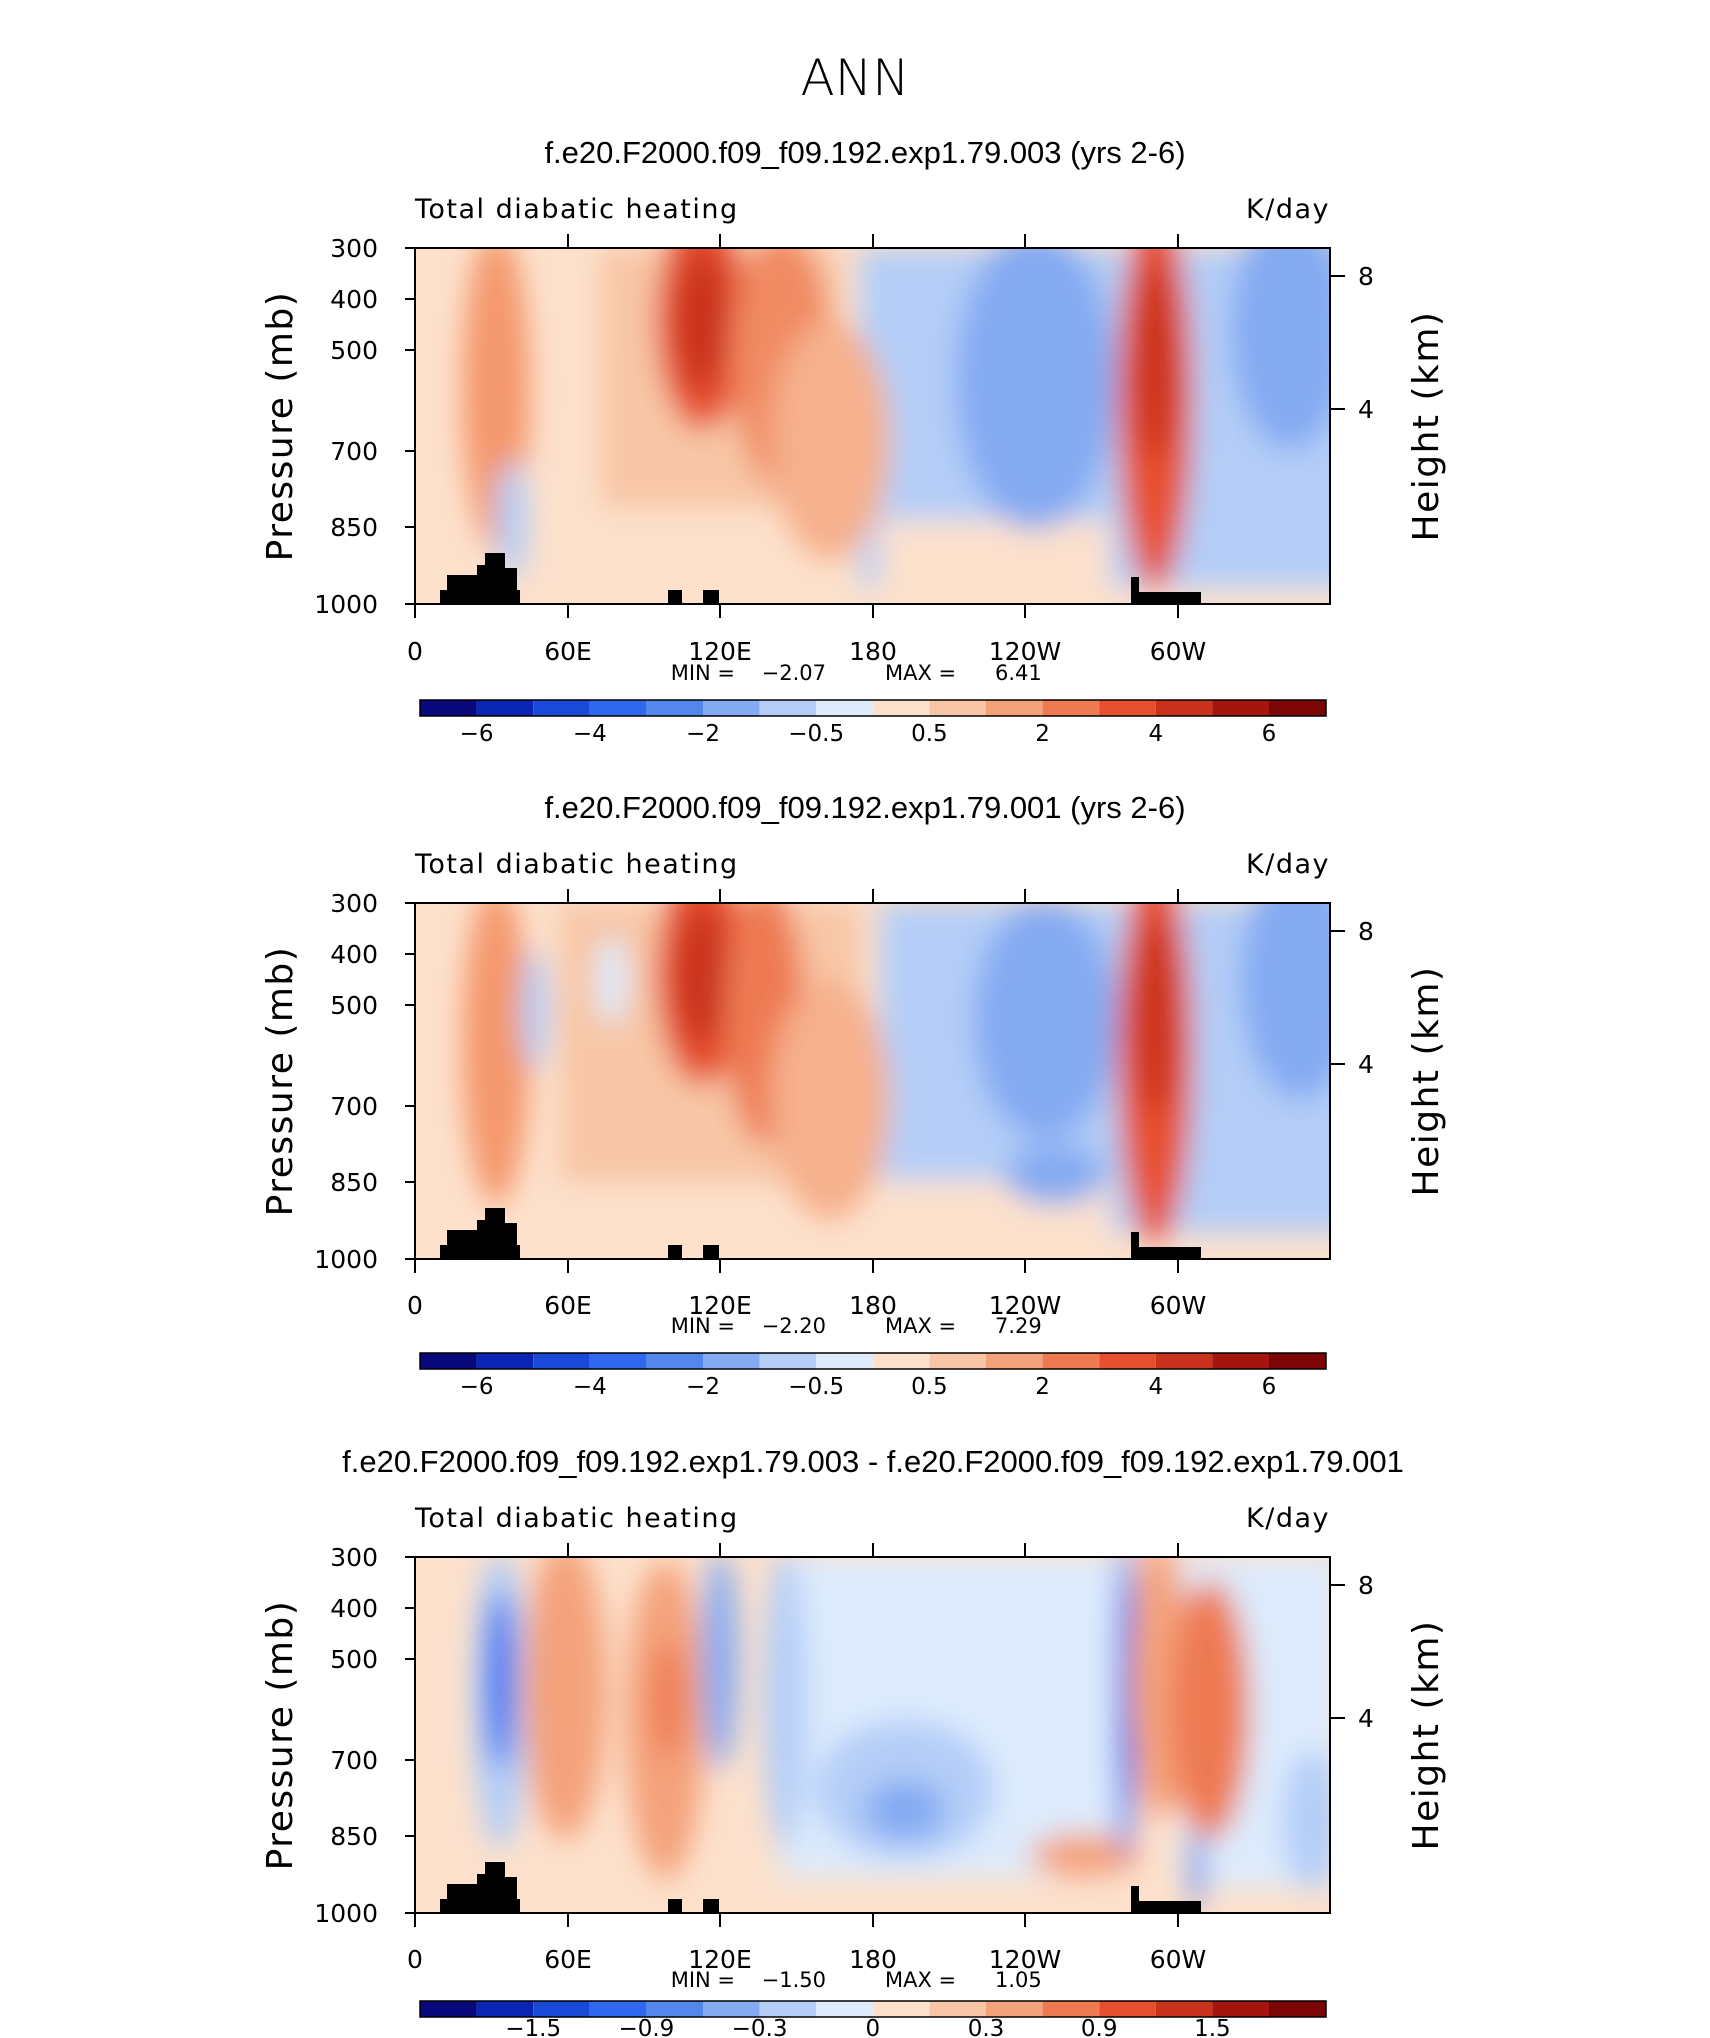 Image resolution: width=1710 pixels, height=2038 pixels. What do you see at coordinates (703, 1387) in the screenshot?
I see `colorbar-label: −2` at bounding box center [703, 1387].